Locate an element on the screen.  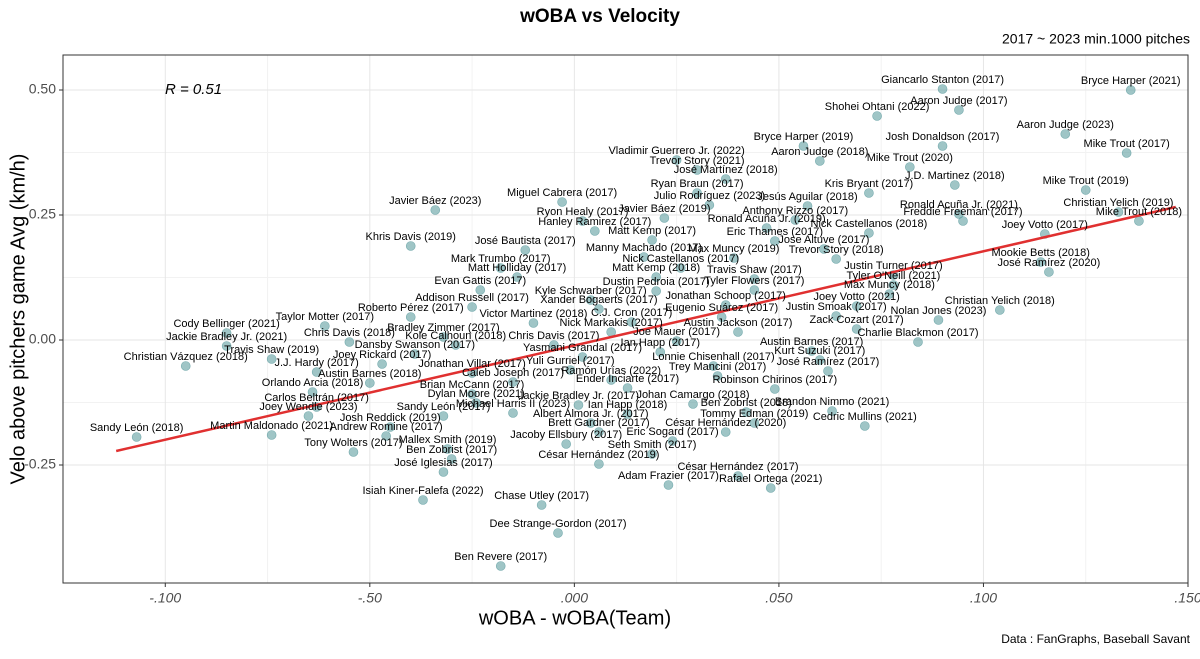
chart-title: wOBA vs Velocity is located at coordinates (599, 16).